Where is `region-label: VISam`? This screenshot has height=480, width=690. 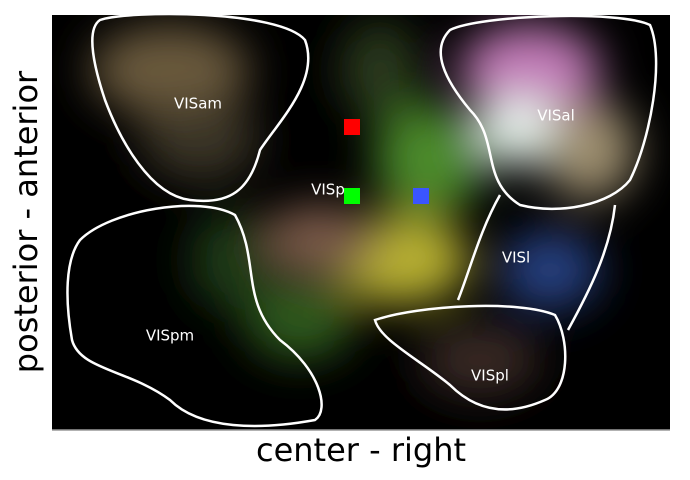
region-label: VISam is located at coordinates (198, 104).